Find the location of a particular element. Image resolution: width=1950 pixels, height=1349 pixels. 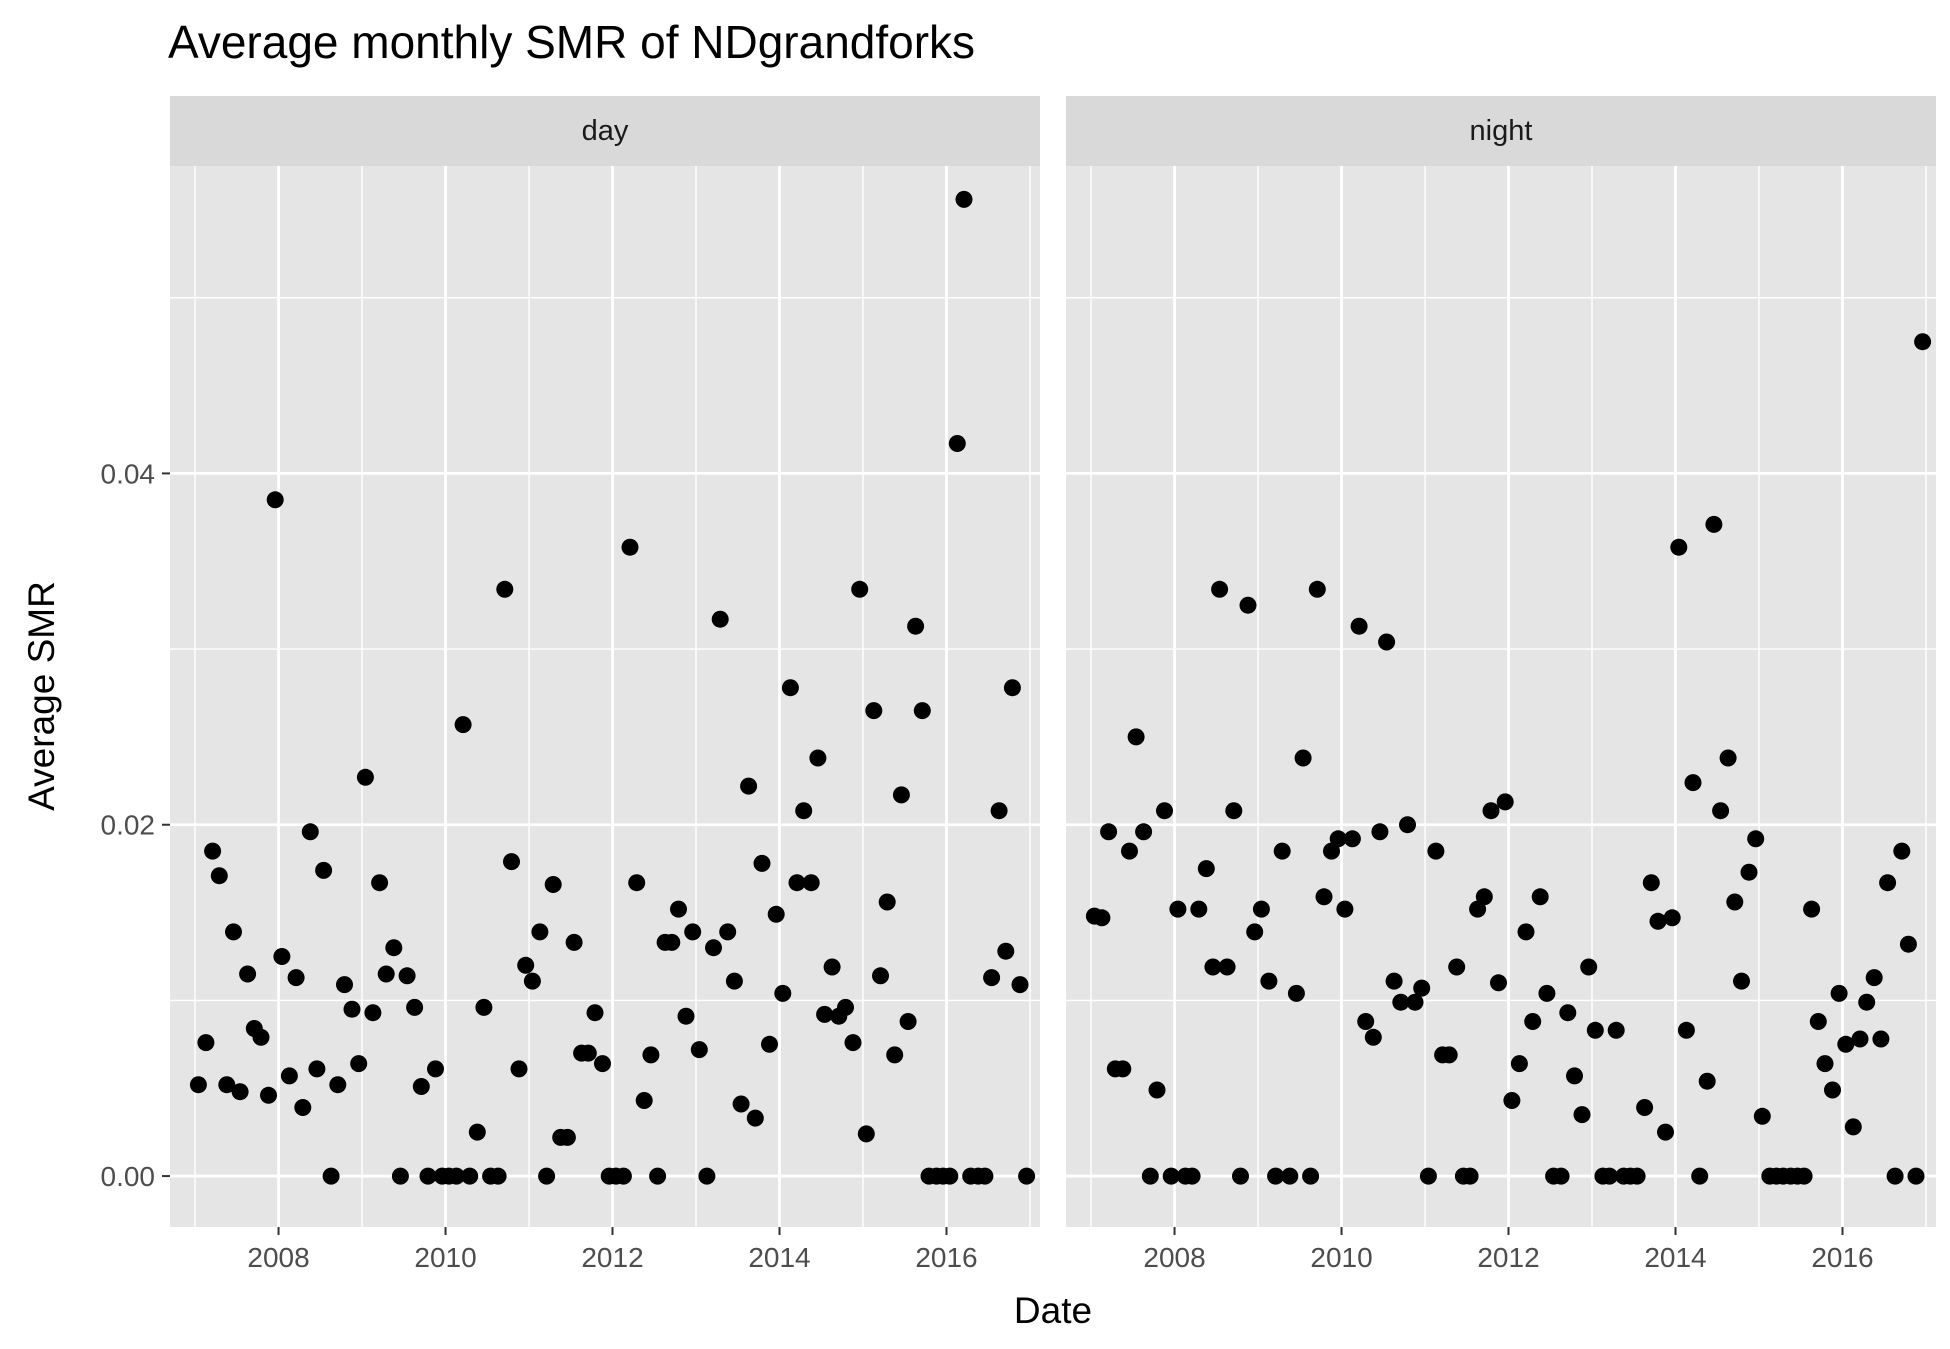

chart-title: Average monthly SMR of NDgrandforks is located at coordinates (571, 42).